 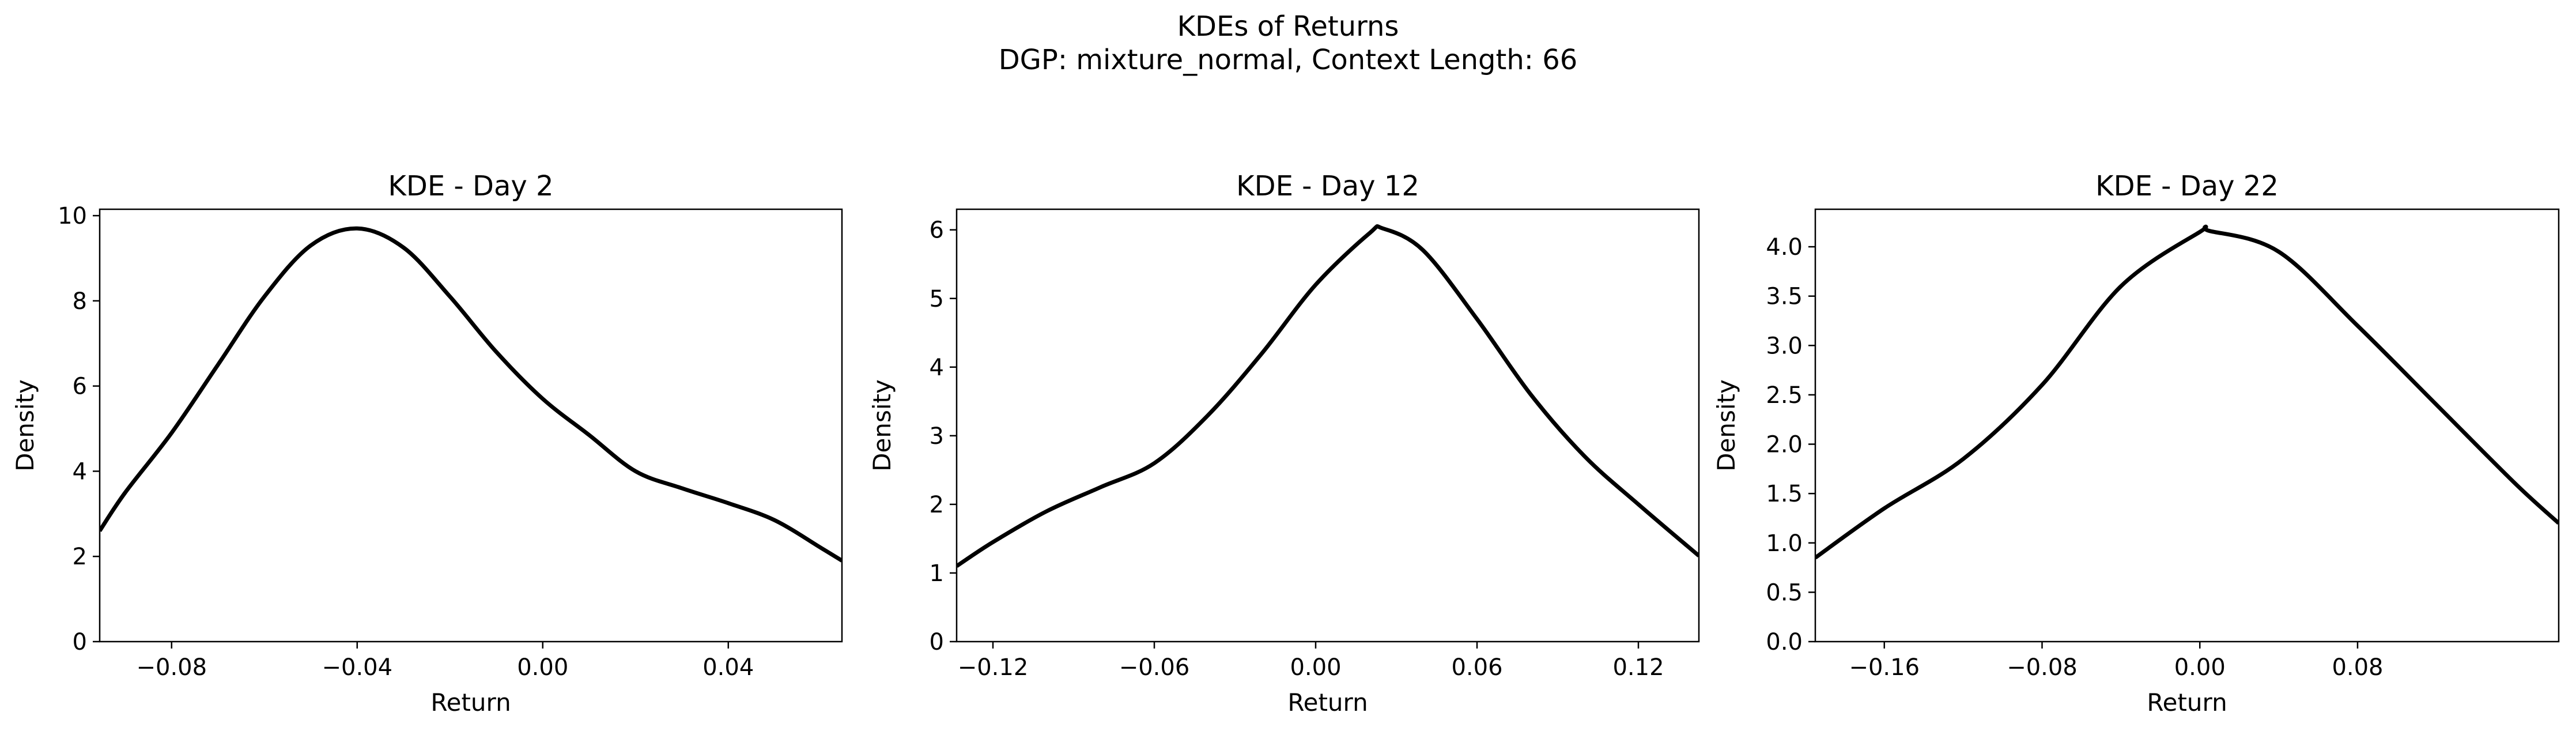 What do you see at coordinates (728, 667) in the screenshot?
I see `x-tick-label: 0.04` at bounding box center [728, 667].